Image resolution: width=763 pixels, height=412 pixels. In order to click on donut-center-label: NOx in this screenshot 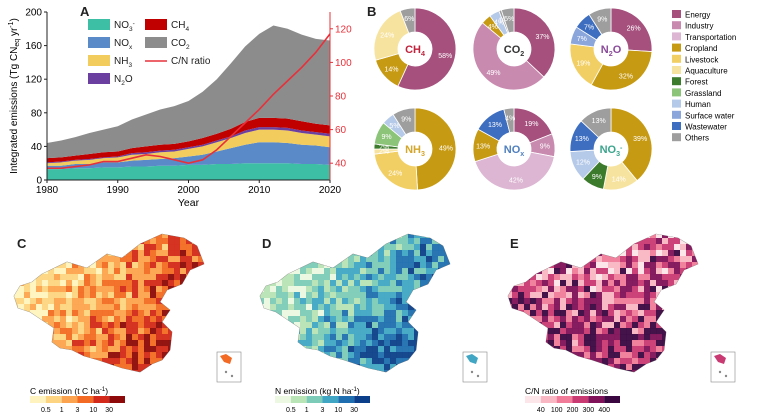, I will do `click(514, 151)`.